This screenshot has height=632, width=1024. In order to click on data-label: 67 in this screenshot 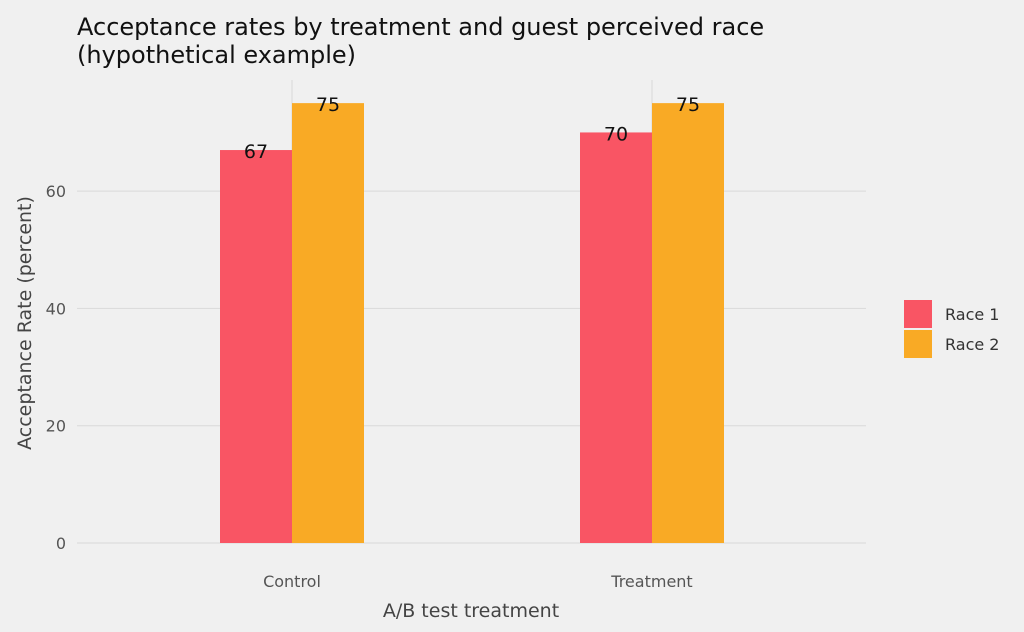, I will do `click(256, 152)`.